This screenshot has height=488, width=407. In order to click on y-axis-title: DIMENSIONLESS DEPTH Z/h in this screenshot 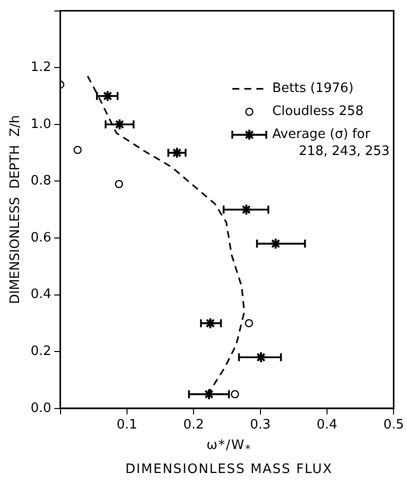, I will do `click(16, 209)`.